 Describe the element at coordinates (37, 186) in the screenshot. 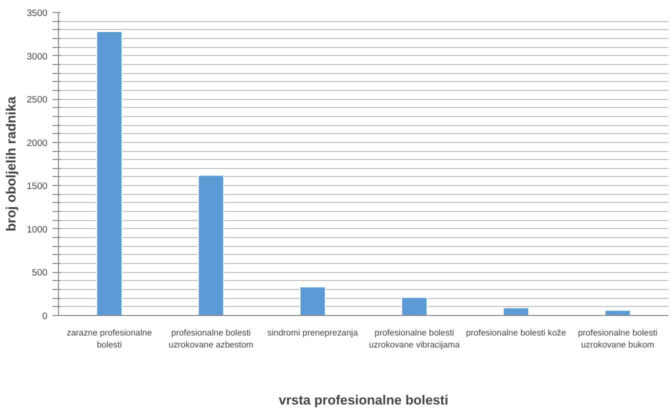

I see `y-tick-label: 1500` at that location.